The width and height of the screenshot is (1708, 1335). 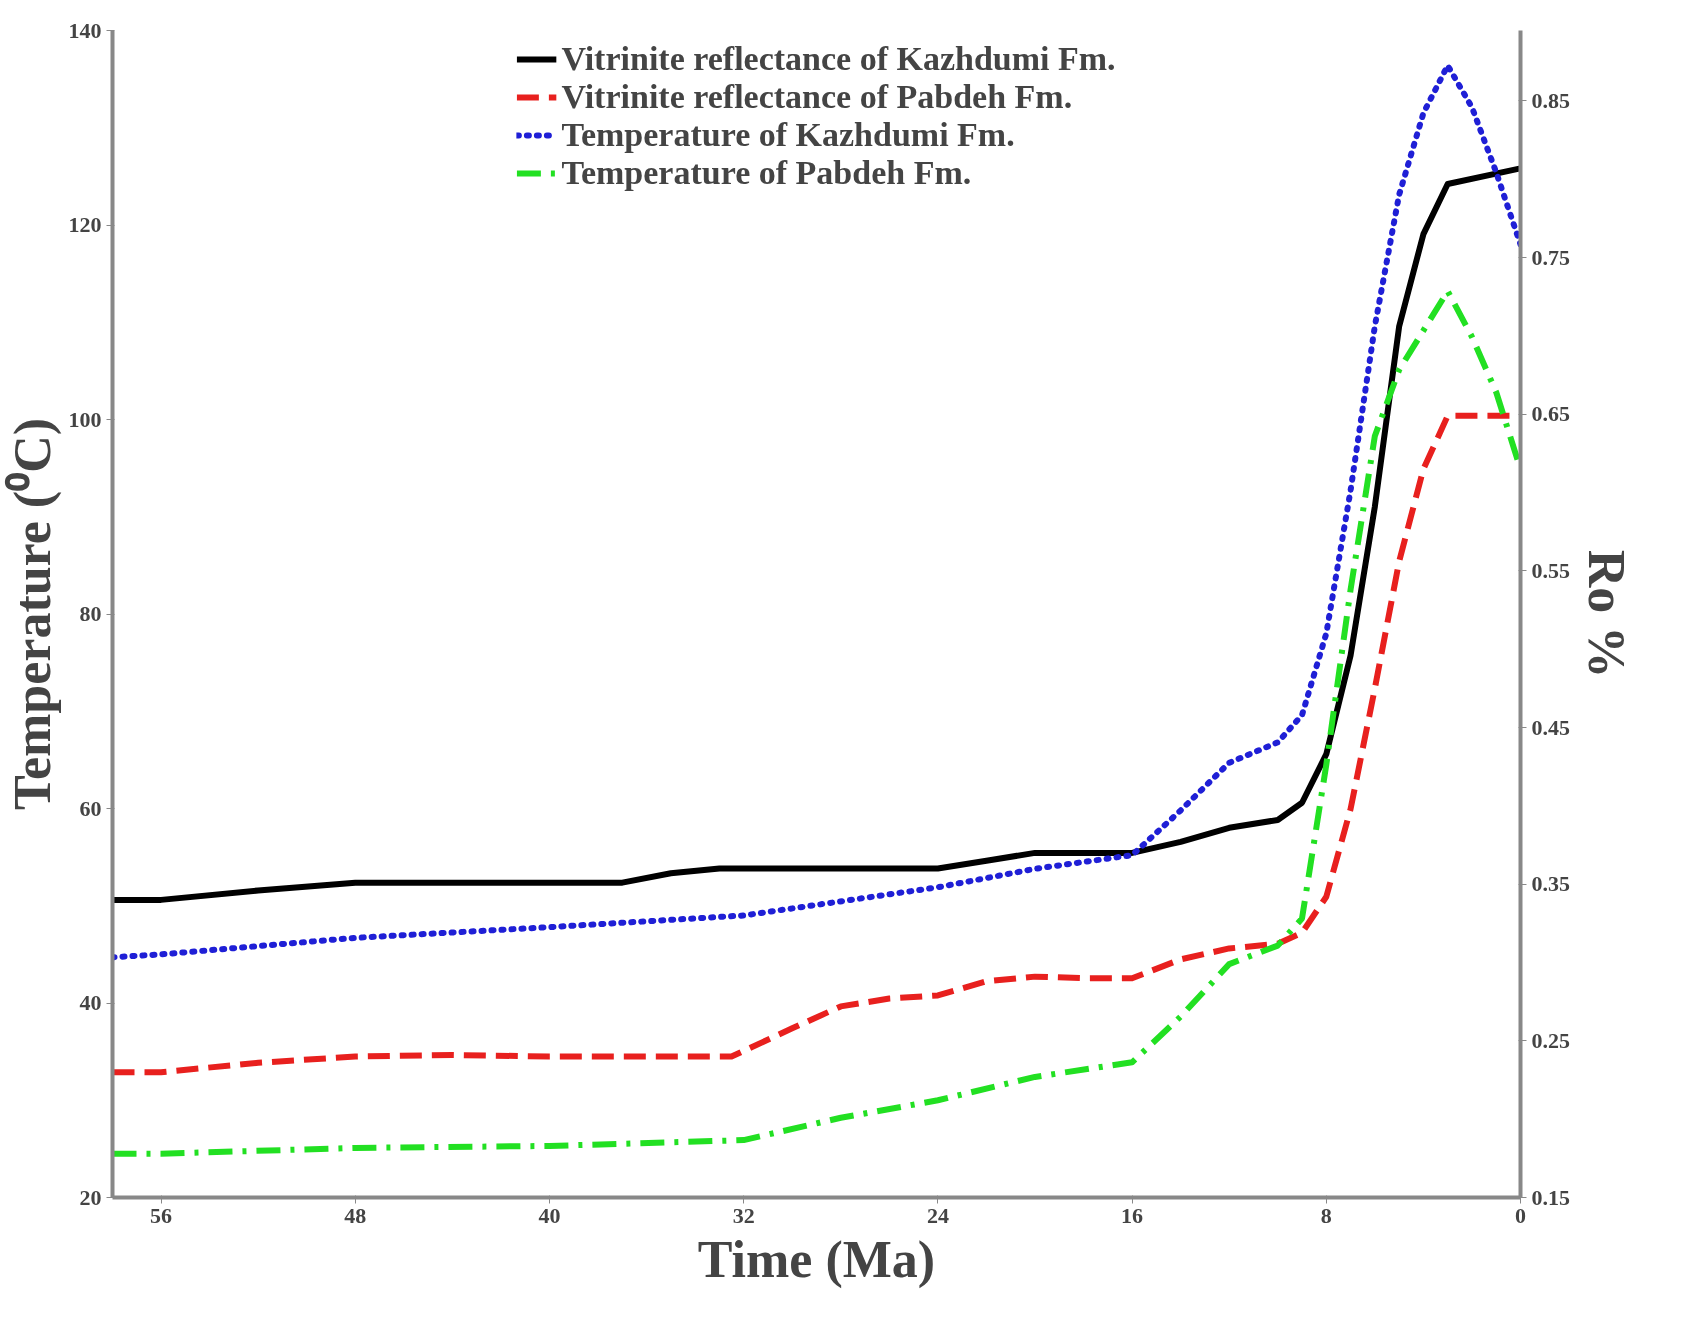 I want to click on y2-tick-label: 0.65, so click(x=1550, y=414).